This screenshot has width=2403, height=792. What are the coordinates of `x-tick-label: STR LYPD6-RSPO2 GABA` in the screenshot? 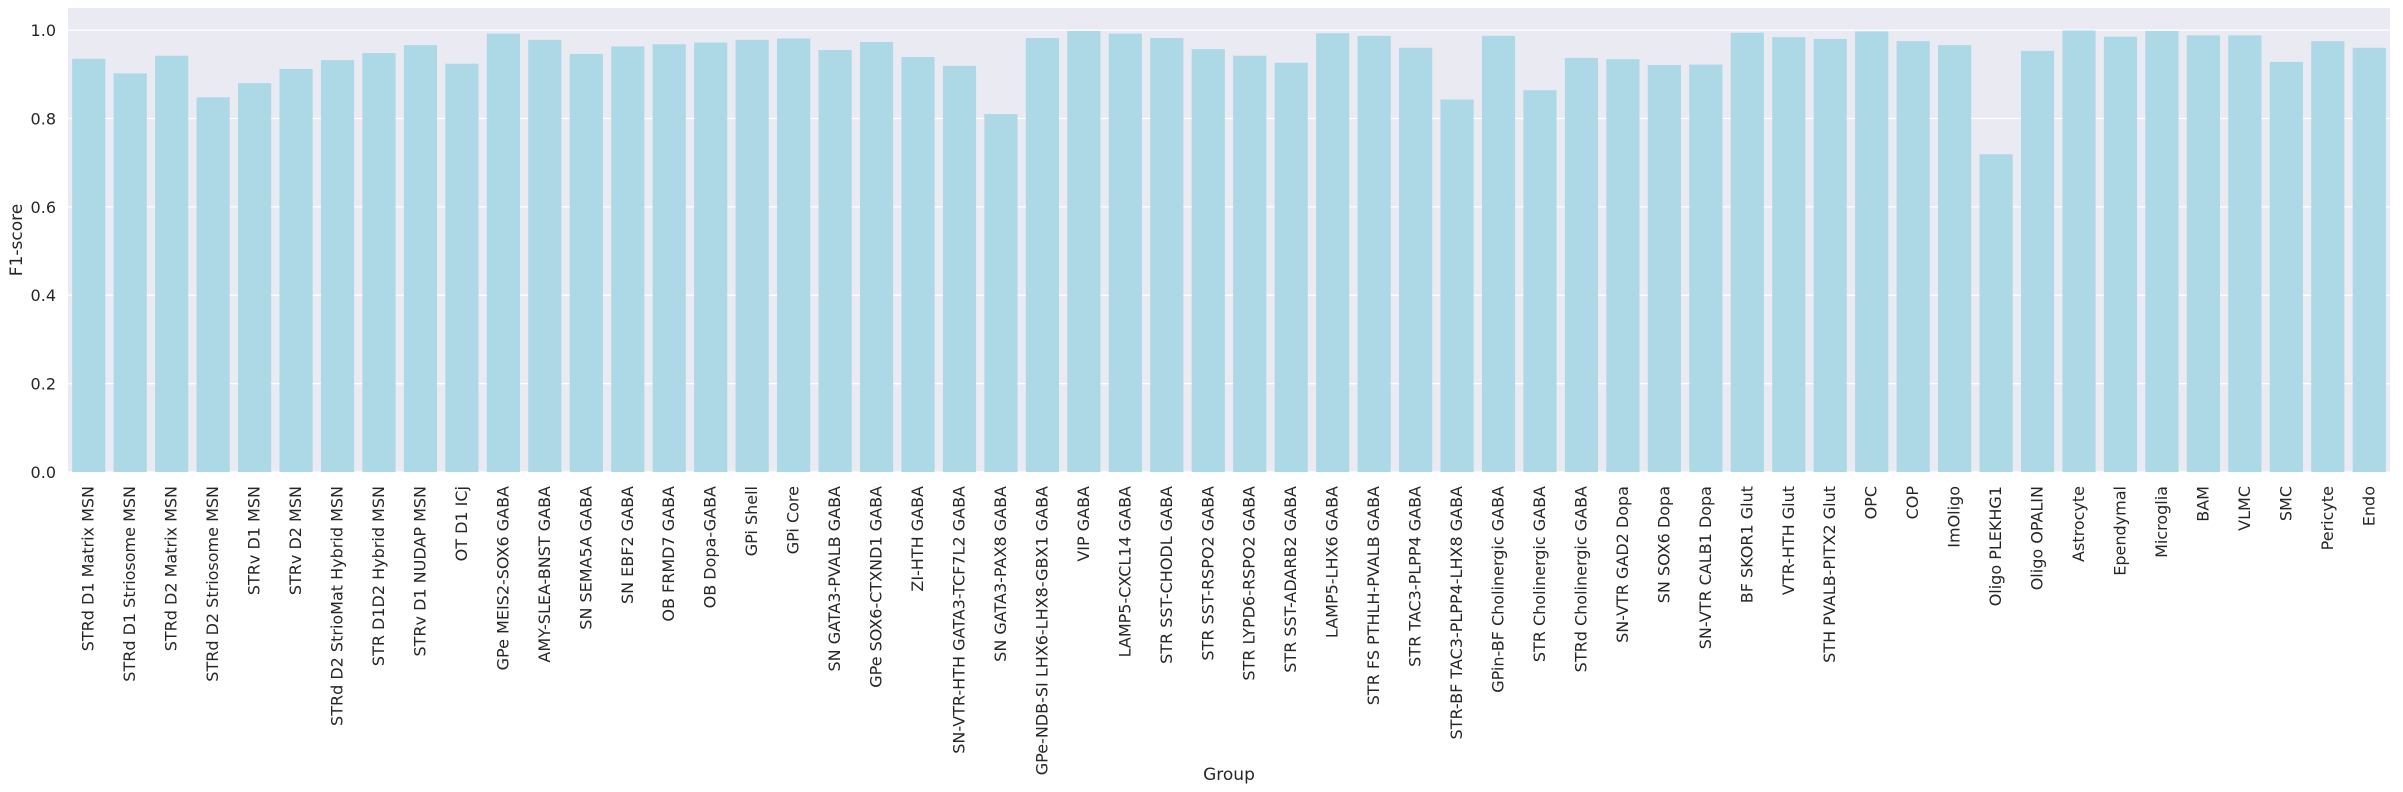 It's located at (1249, 583).